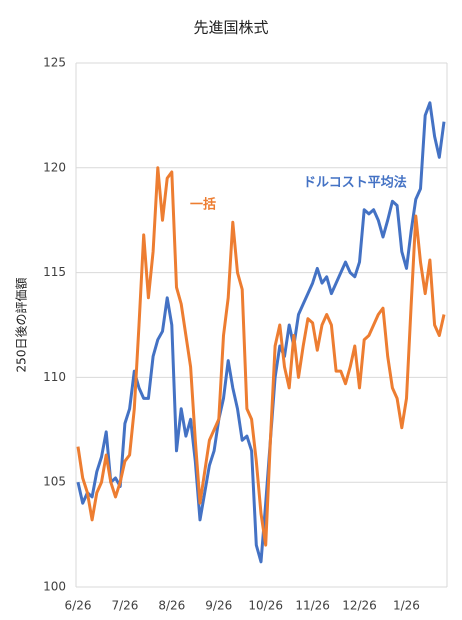 The width and height of the screenshot is (462, 620). Describe the element at coordinates (265, 606) in the screenshot. I see `x-tick-label: 10/26` at that location.